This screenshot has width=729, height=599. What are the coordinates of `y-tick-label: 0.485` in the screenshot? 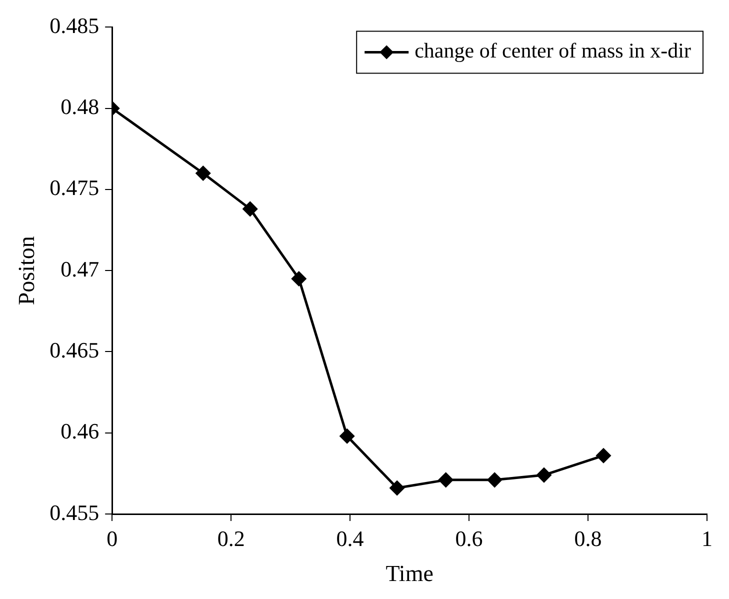 It's located at (75, 25).